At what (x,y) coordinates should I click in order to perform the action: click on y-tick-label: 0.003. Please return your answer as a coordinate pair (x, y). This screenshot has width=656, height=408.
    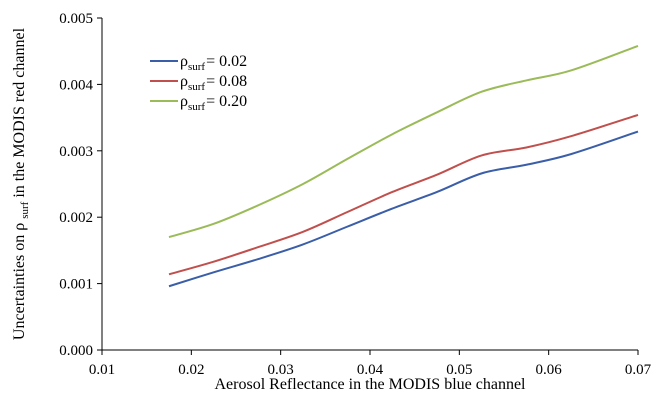
    Looking at the image, I should click on (76, 152).